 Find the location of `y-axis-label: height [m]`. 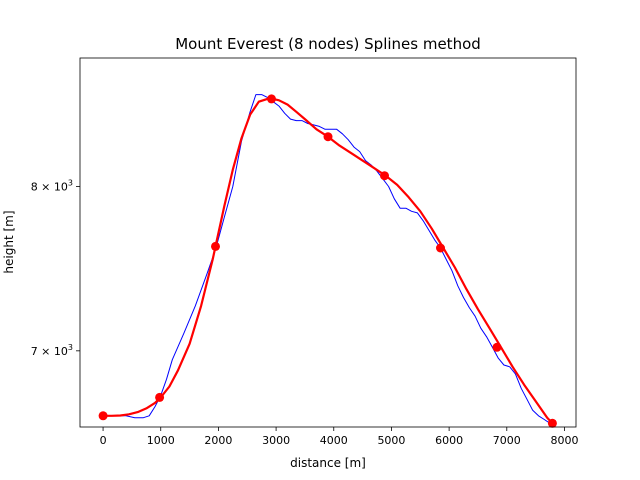

y-axis-label: height [m] is located at coordinates (9, 241).